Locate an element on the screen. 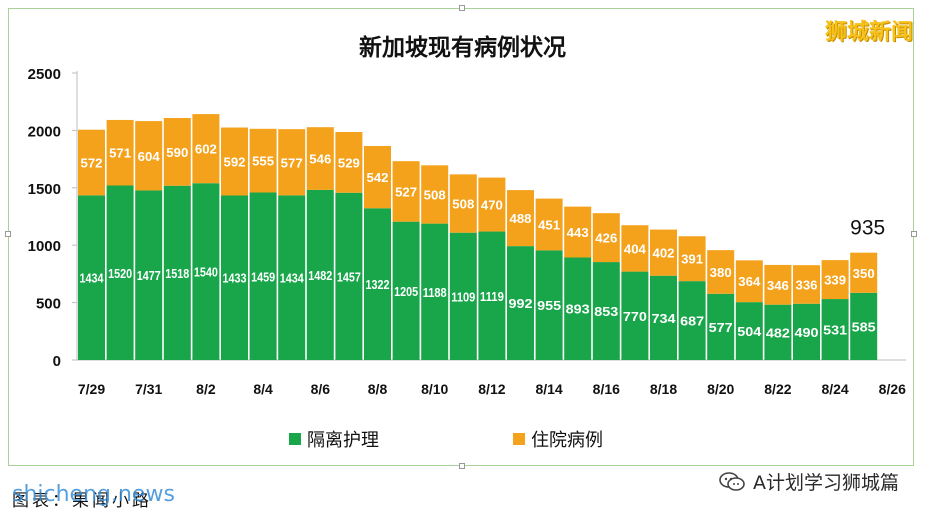 The height and width of the screenshot is (520, 925). data-label-isolation: 1205 is located at coordinates (406, 291).